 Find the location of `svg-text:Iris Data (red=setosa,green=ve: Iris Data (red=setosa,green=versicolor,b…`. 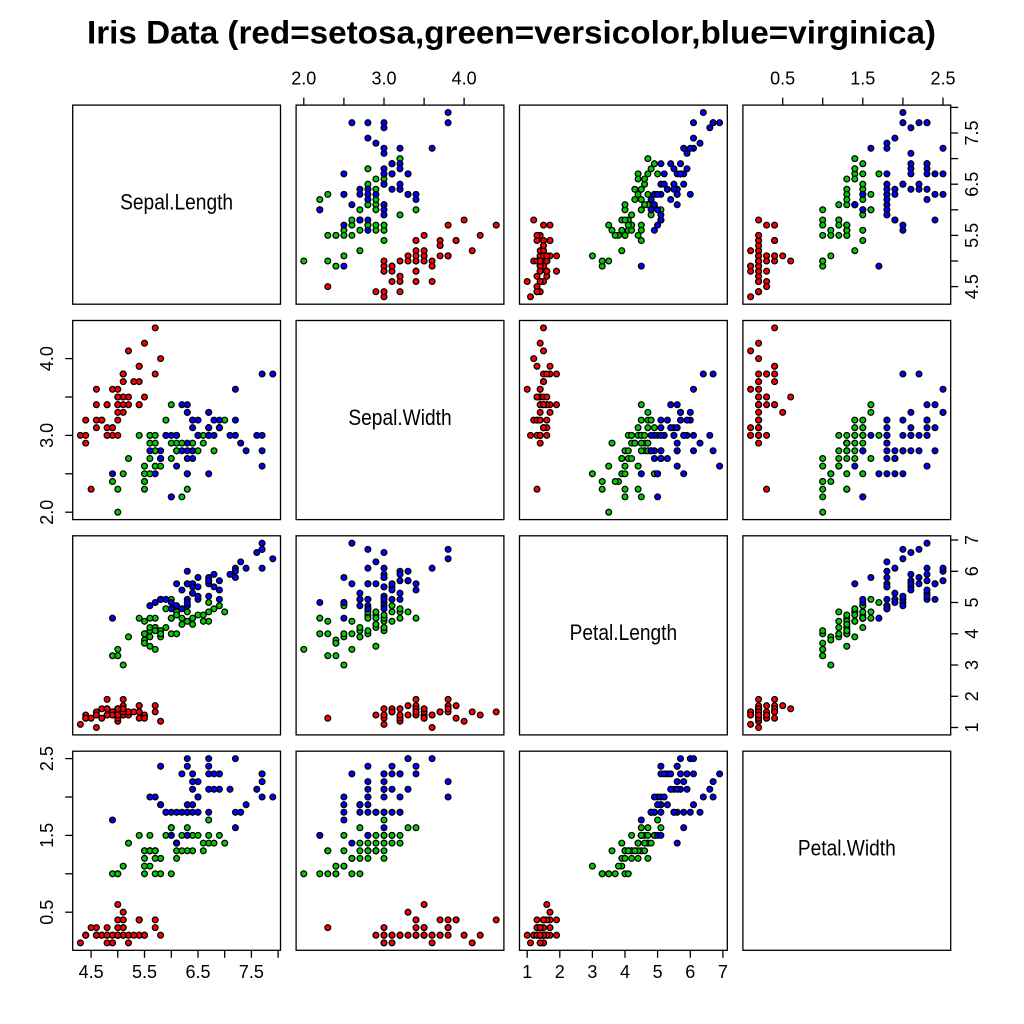

svg-text:Iris Data (red=setosa,green=ve: Iris Data (red=setosa,green=versicolor,b… is located at coordinates (511, 33).